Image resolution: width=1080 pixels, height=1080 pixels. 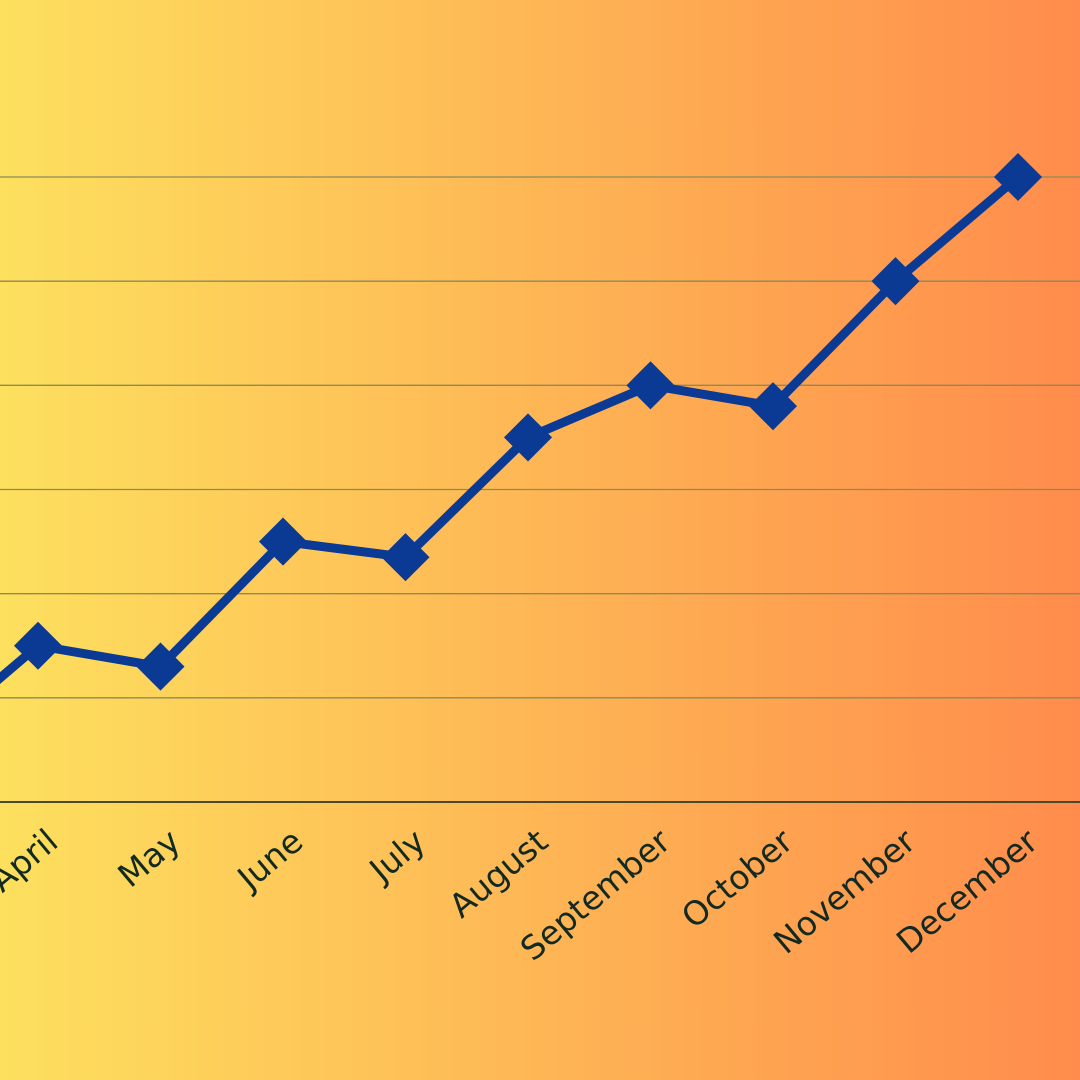 What do you see at coordinates (405, 557) in the screenshot?
I see `data-point-july` at bounding box center [405, 557].